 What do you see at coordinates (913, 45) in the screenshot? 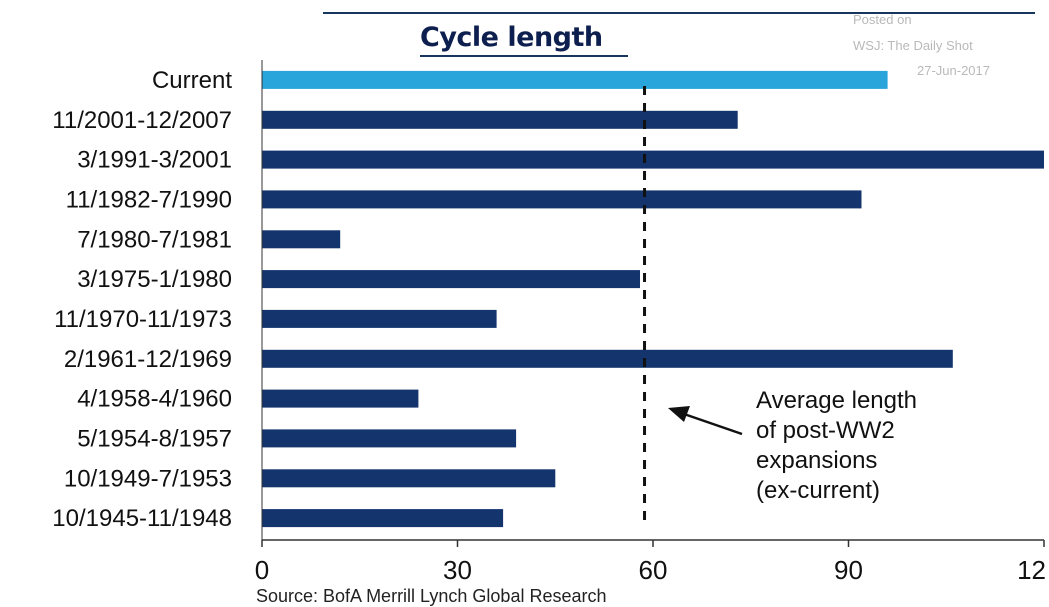
I see `watermark-source: WSJ: The Daily Shot` at bounding box center [913, 45].